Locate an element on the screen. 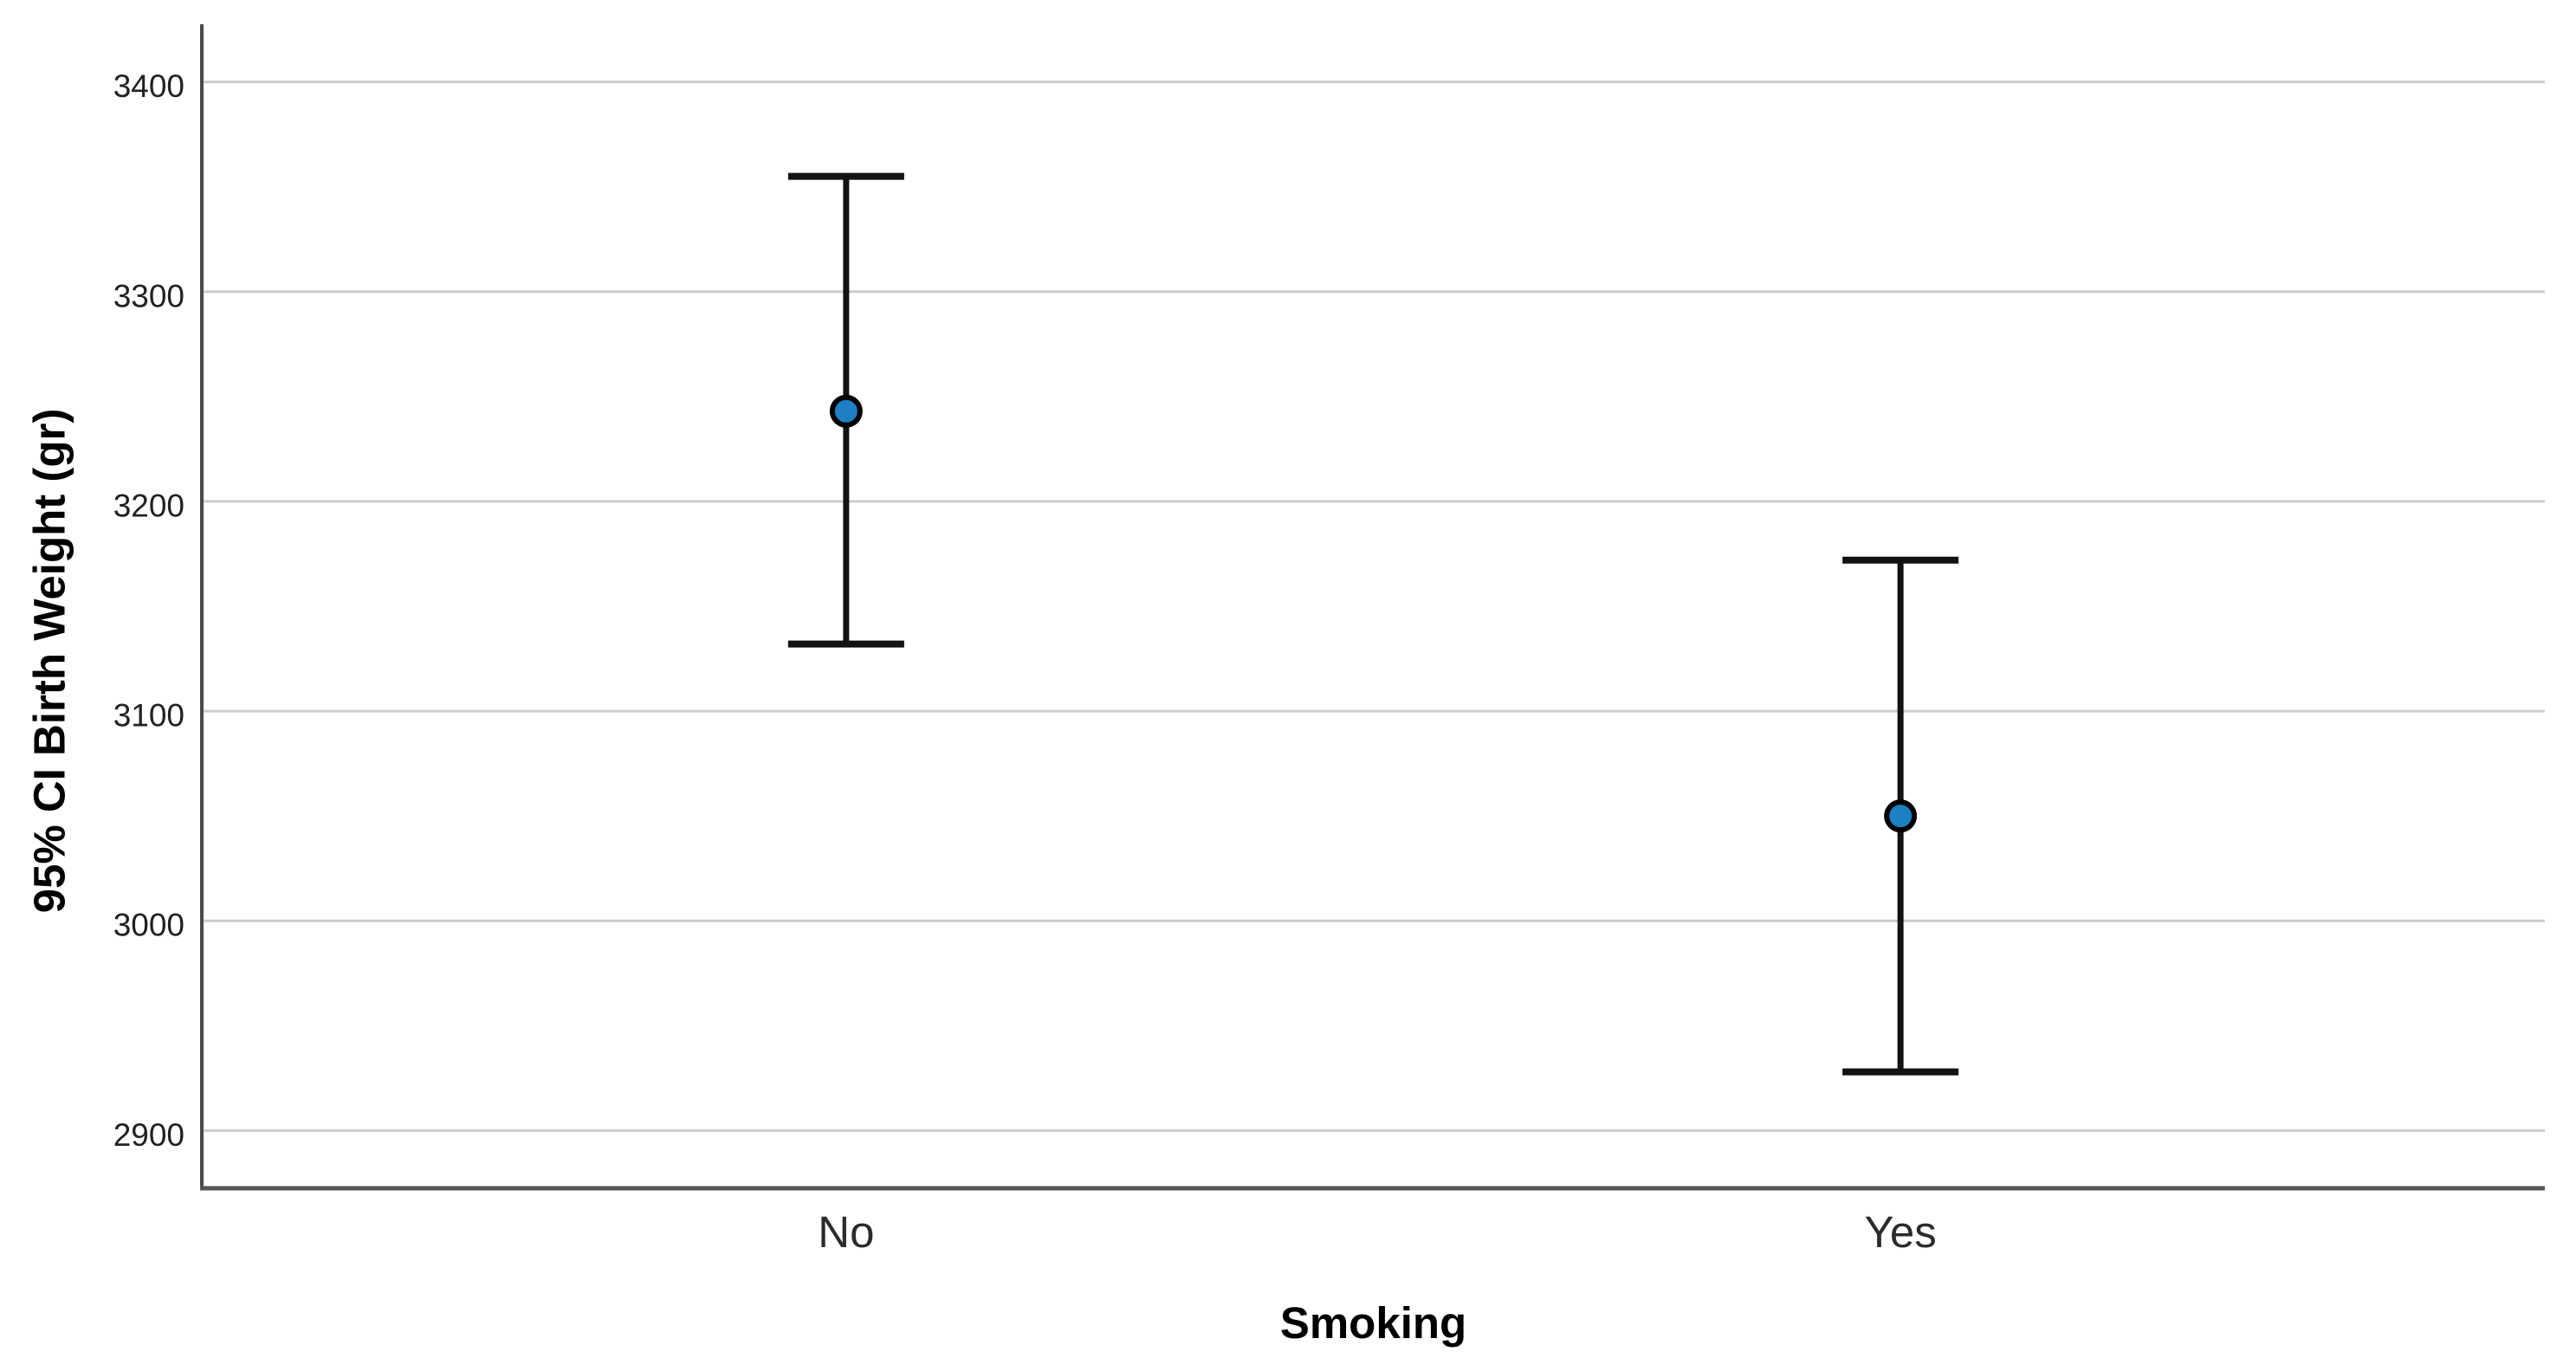 The image size is (2576, 1371). y-axis-title: 95% CI Birth Weight (gr) is located at coordinates (49, 661).